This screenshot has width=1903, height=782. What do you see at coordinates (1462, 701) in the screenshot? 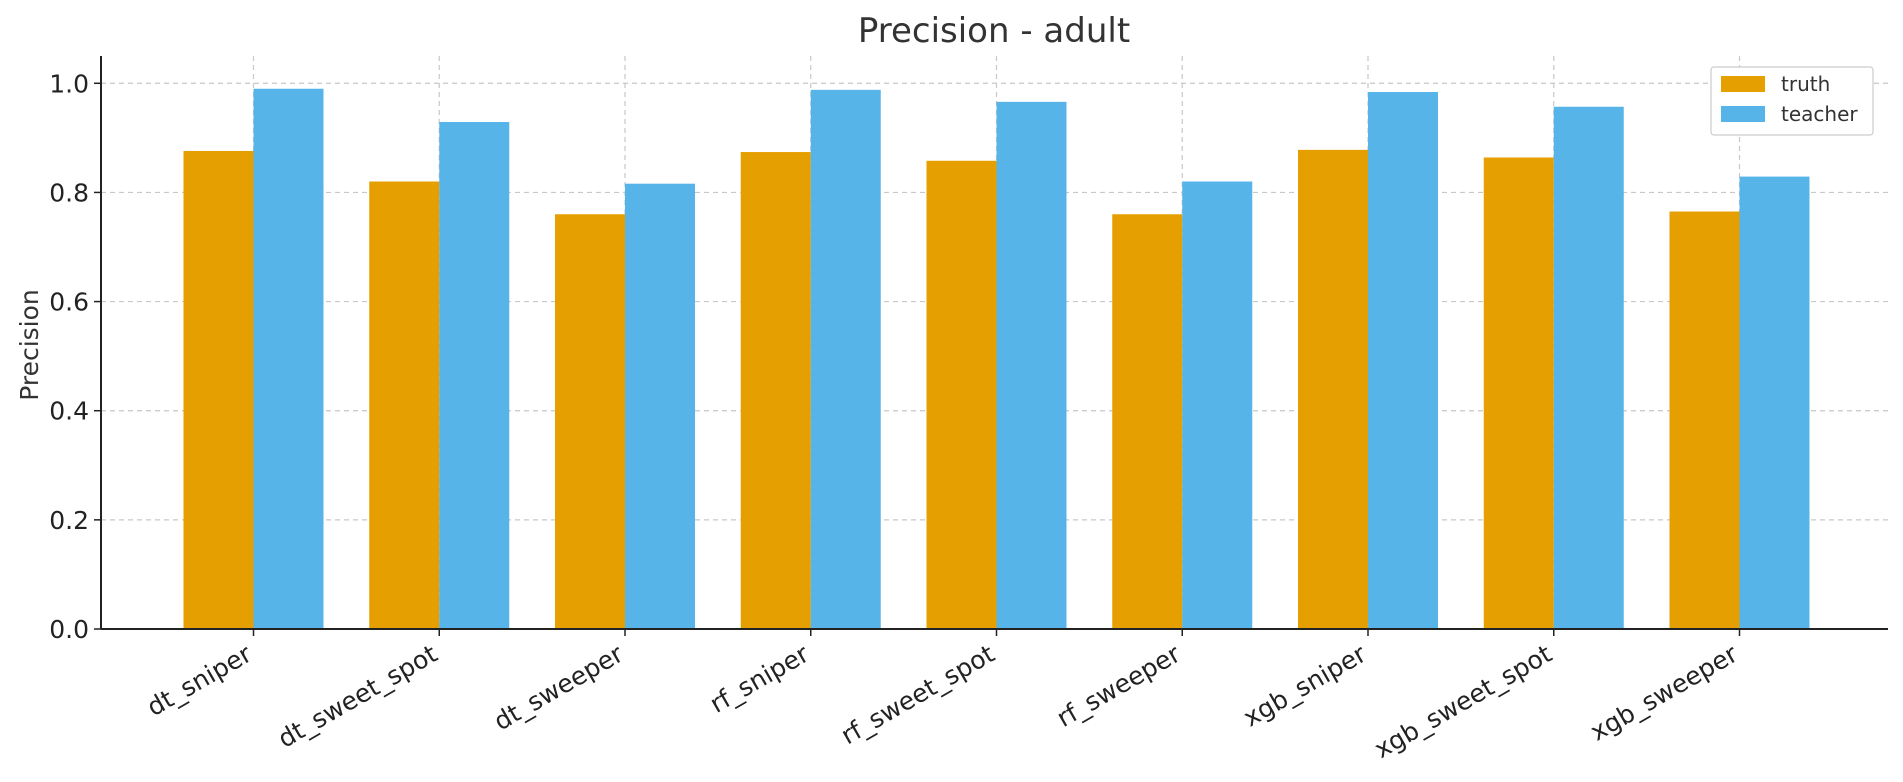
I see `x-tick-label: xgb_sweet_spot` at bounding box center [1462, 701].